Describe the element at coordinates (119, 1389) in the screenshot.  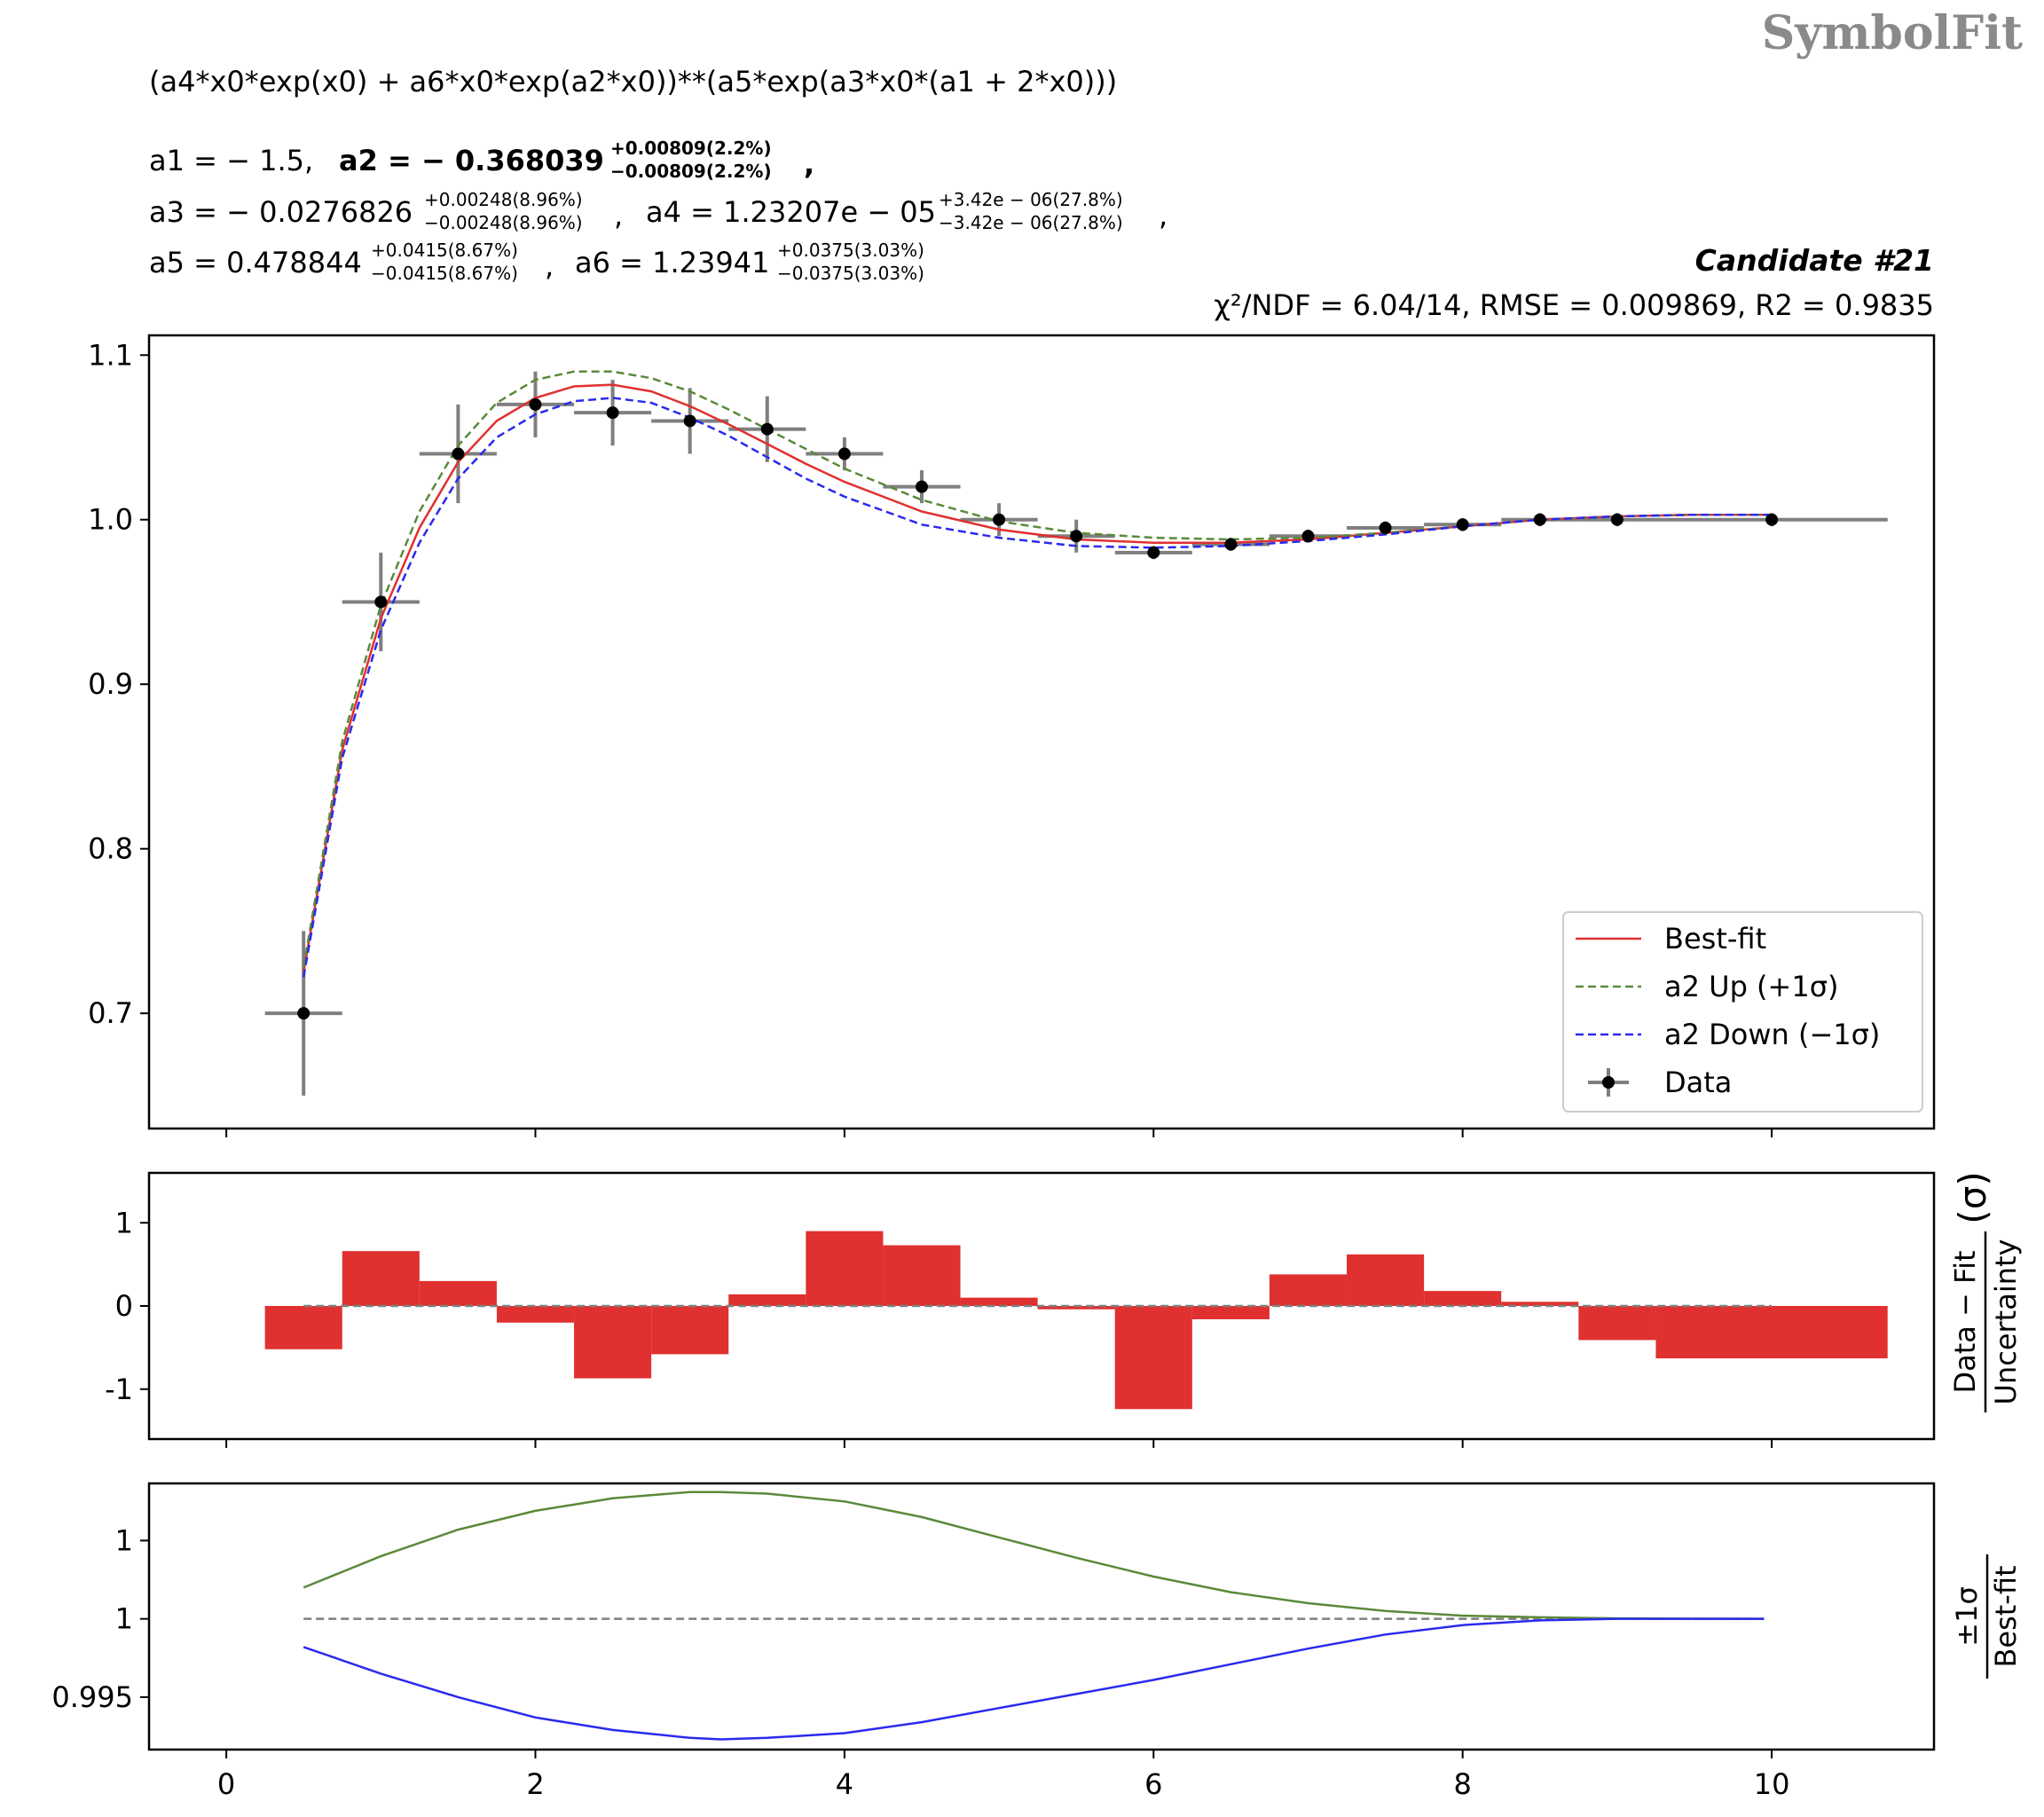
I see `residual-ytick-label: -1` at that location.